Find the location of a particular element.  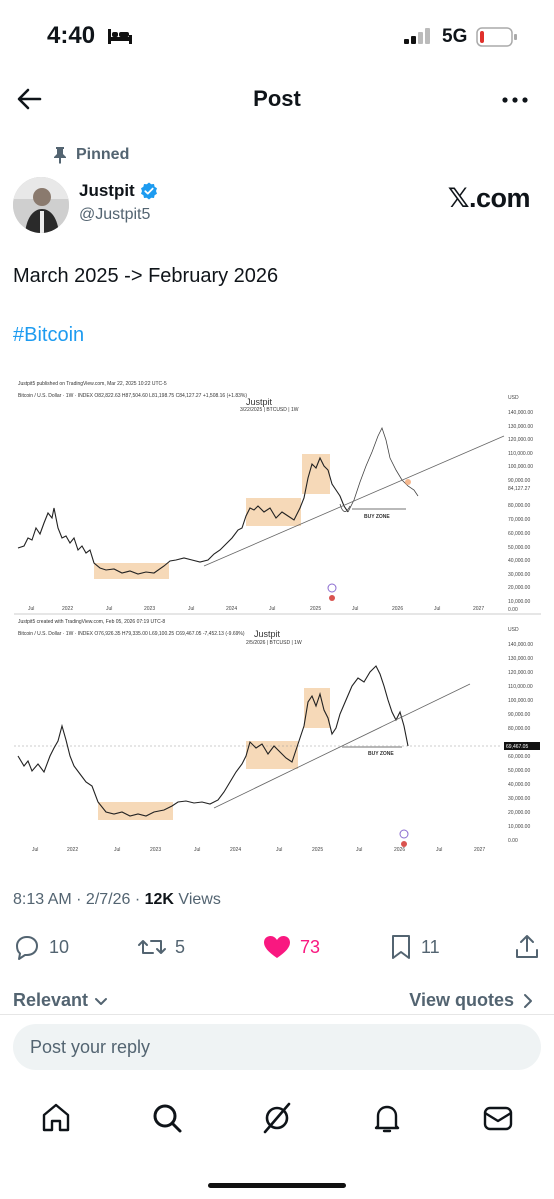

pinned-indicator: Pinned is located at coordinates (90, 155).